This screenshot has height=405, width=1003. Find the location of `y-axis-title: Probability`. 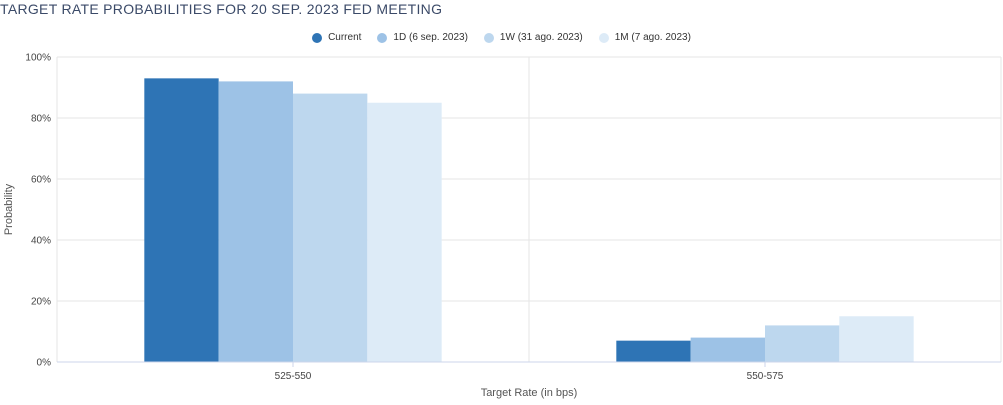

y-axis-title: Probability is located at coordinates (9, 209).